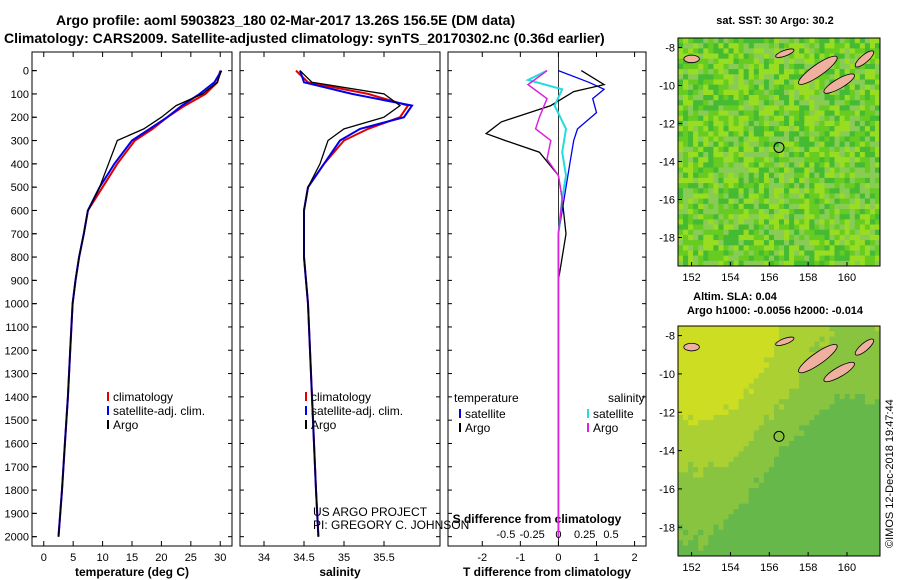 The width and height of the screenshot is (900, 580). I want to click on map-x-tick-label: 154, so click(730, 278).